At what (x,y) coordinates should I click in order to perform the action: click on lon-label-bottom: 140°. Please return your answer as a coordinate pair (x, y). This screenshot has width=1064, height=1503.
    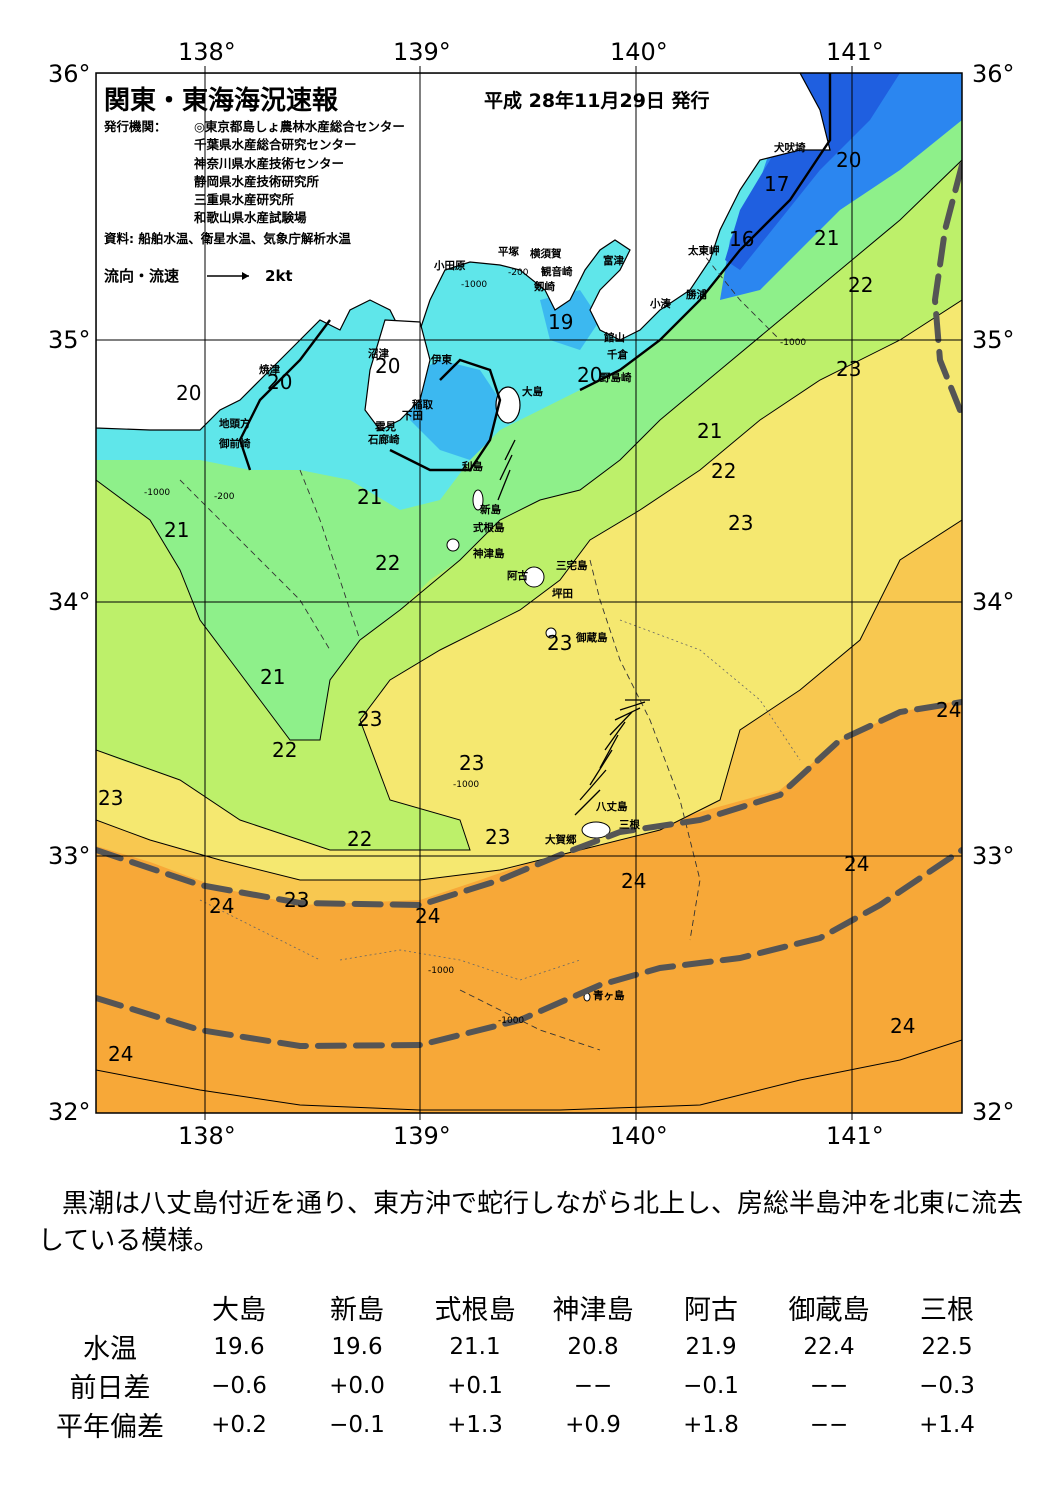
    Looking at the image, I should click on (639, 1136).